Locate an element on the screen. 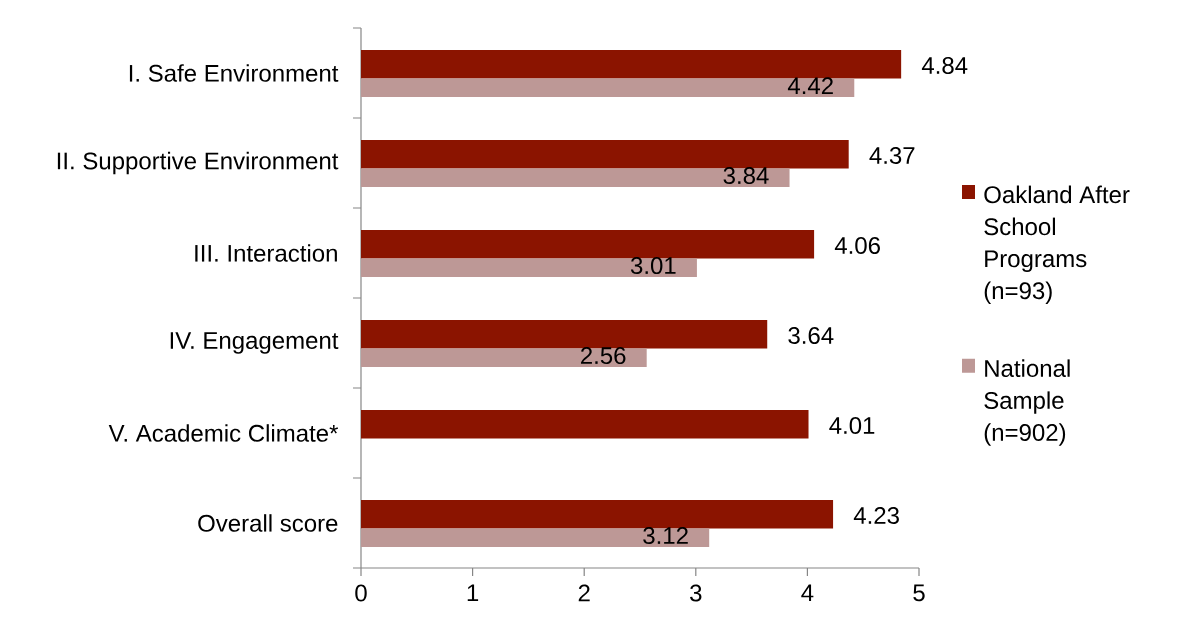 The height and width of the screenshot is (625, 1195). y-tick-label: IV. Engagement is located at coordinates (254, 343).